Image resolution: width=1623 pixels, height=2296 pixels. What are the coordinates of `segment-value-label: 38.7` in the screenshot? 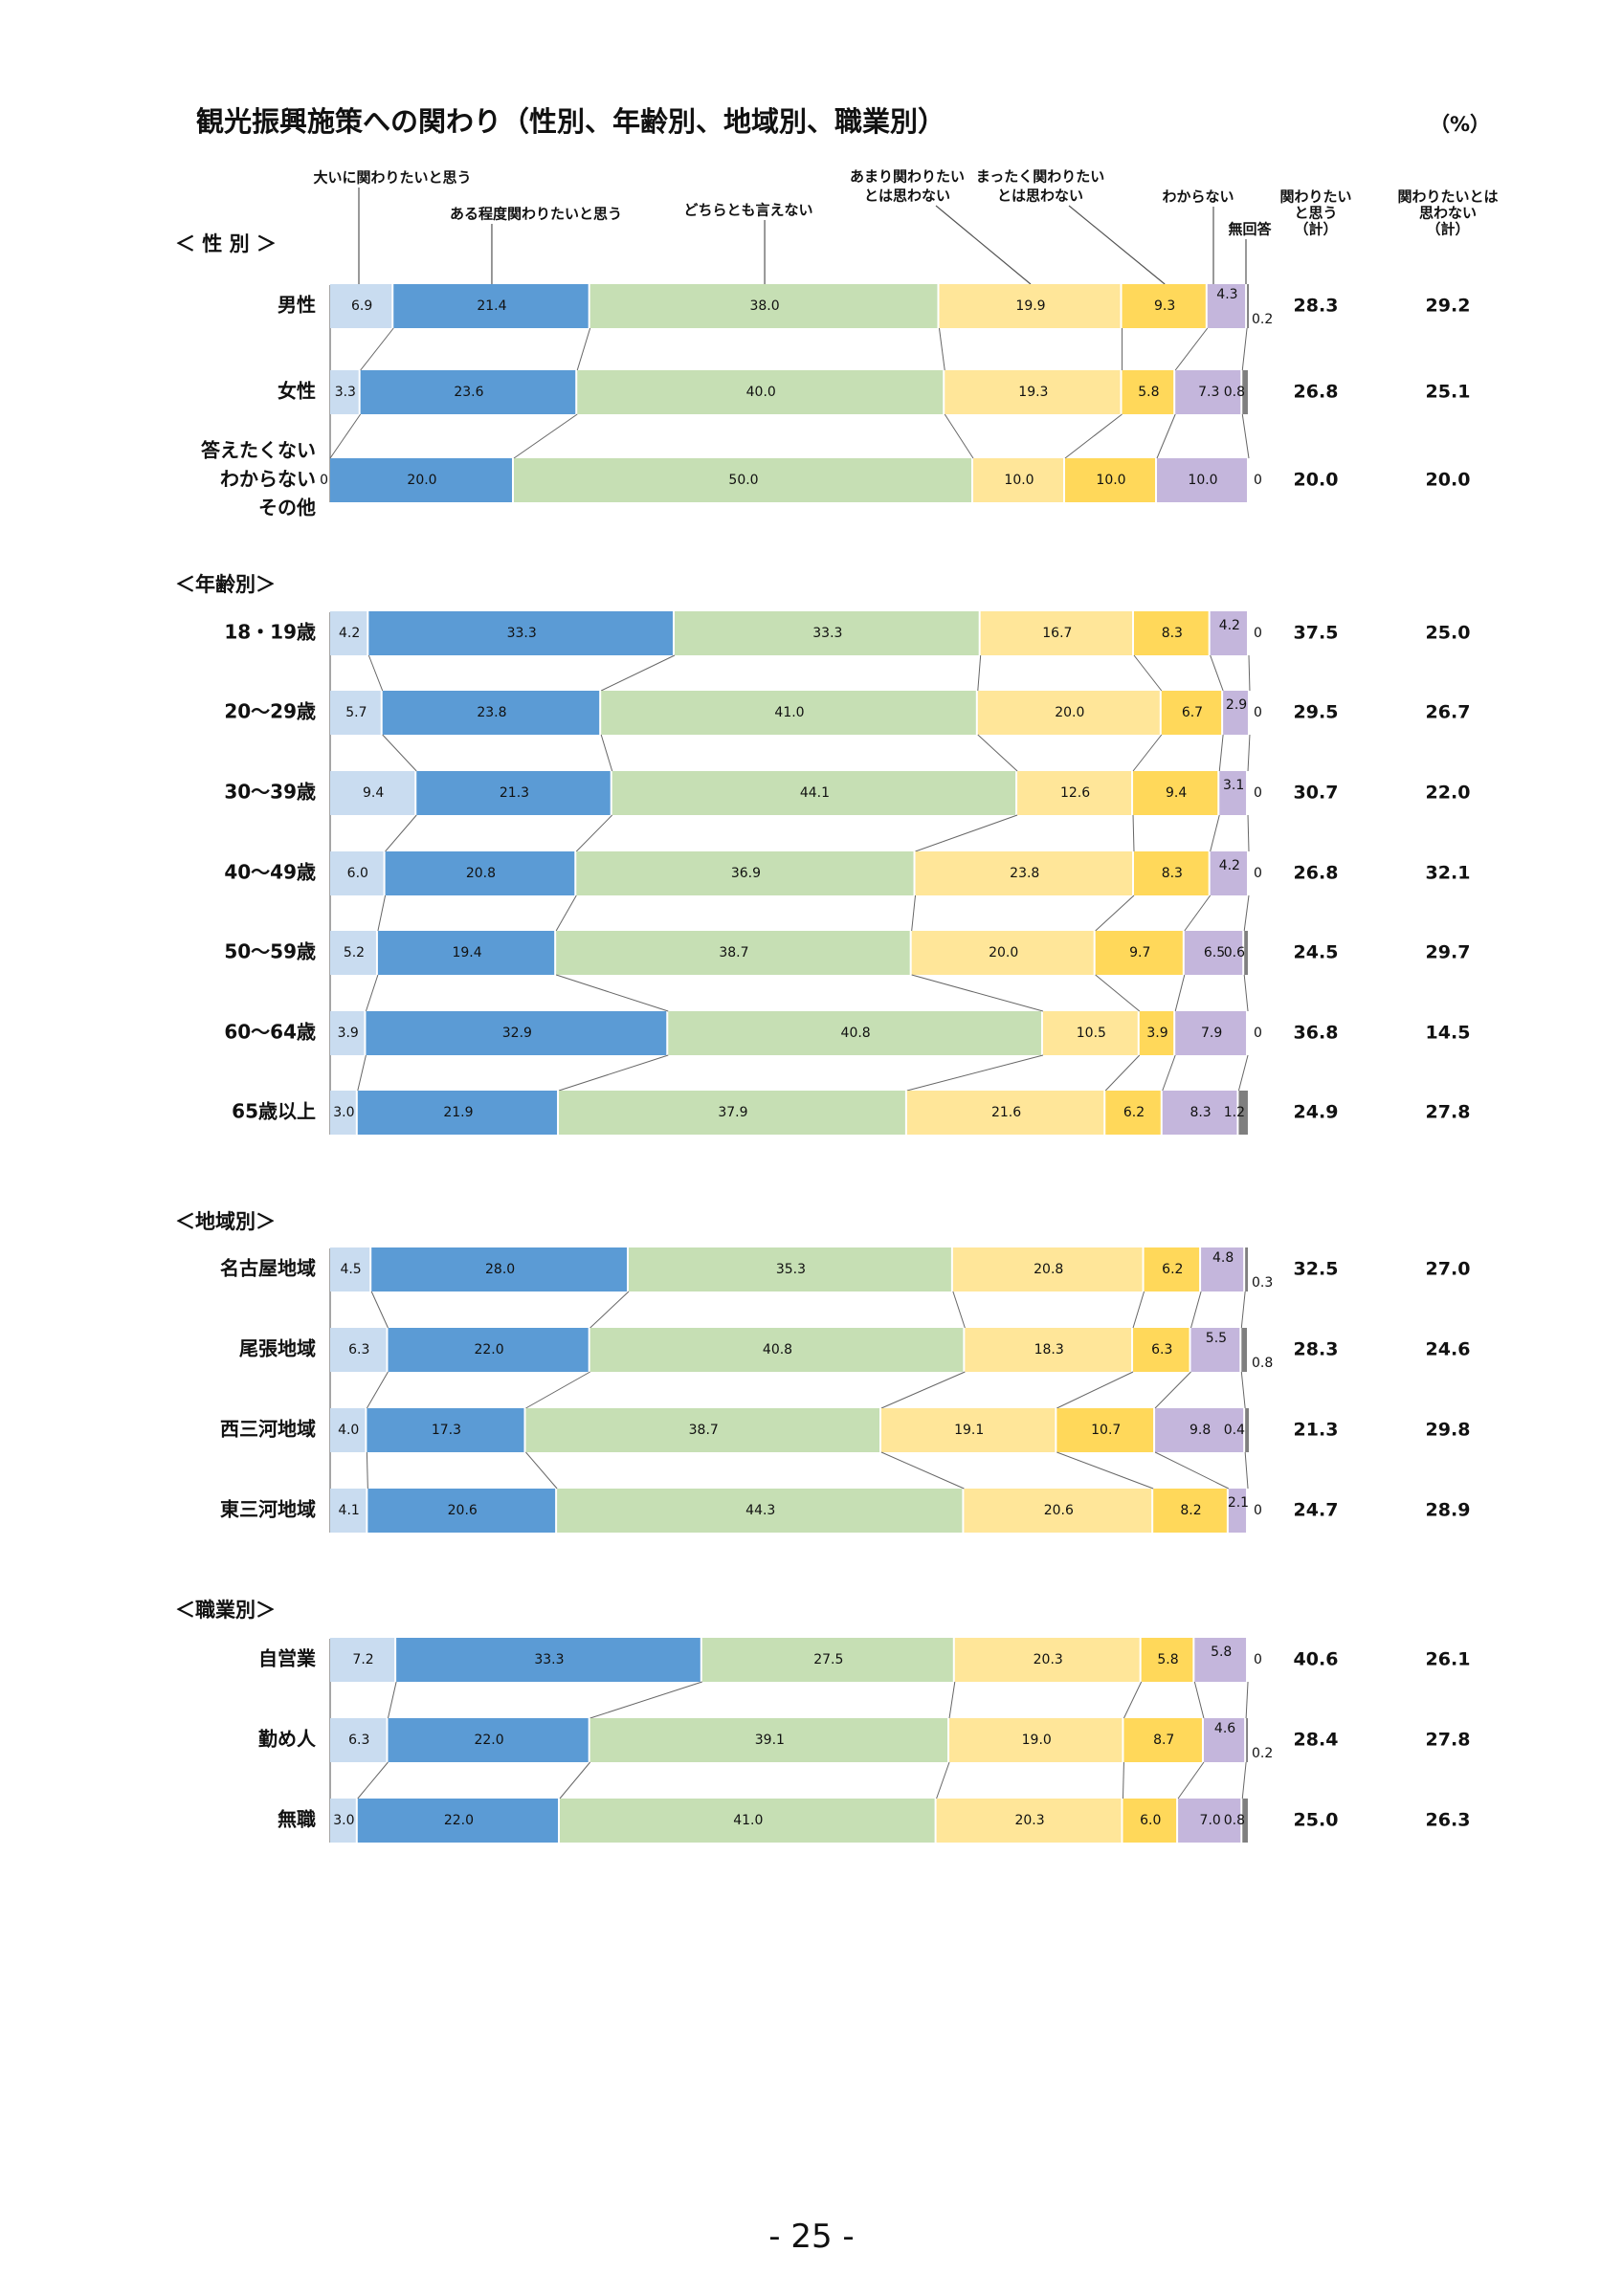 It's located at (733, 952).